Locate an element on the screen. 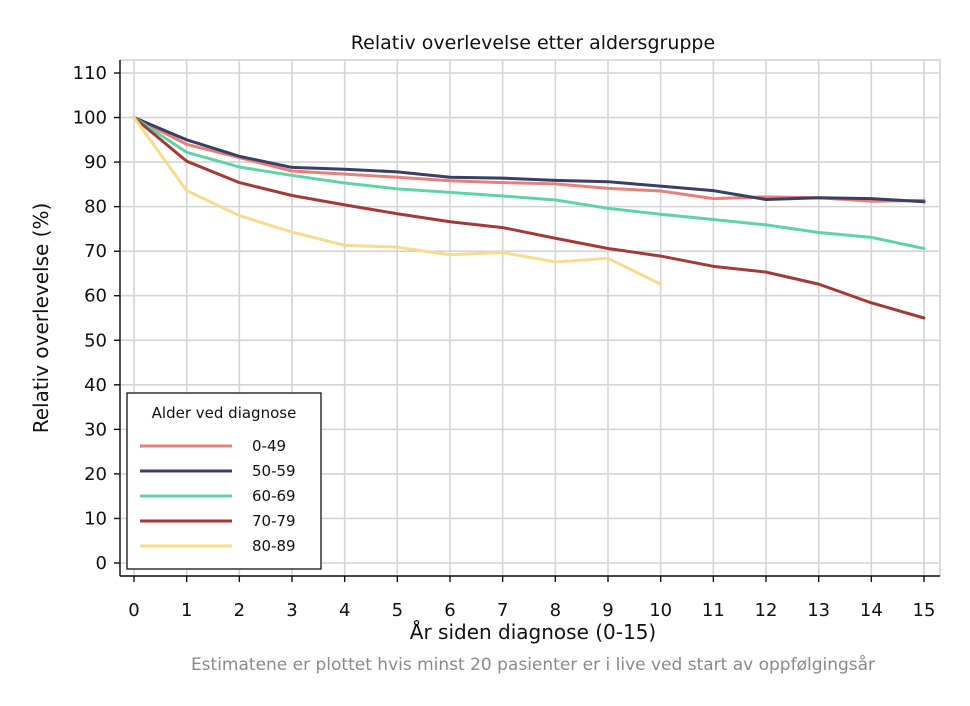 This screenshot has height=706, width=970. x-tick-label: 4 is located at coordinates (344, 610).